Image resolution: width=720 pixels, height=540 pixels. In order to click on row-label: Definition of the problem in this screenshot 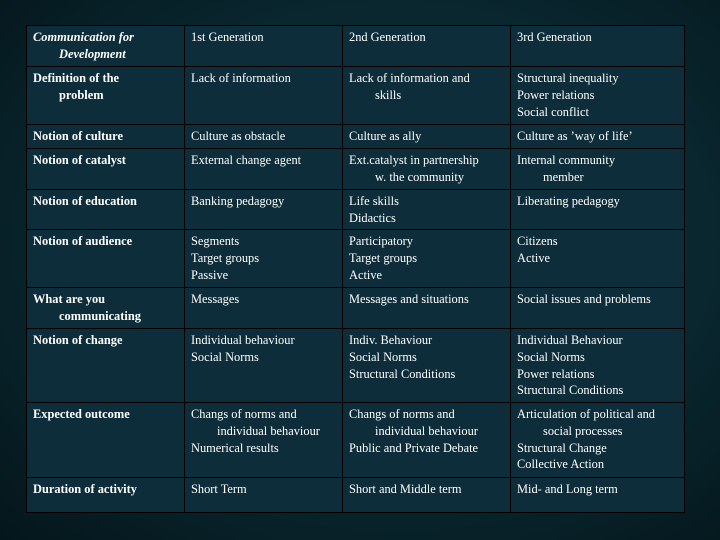, I will do `click(105, 95)`.